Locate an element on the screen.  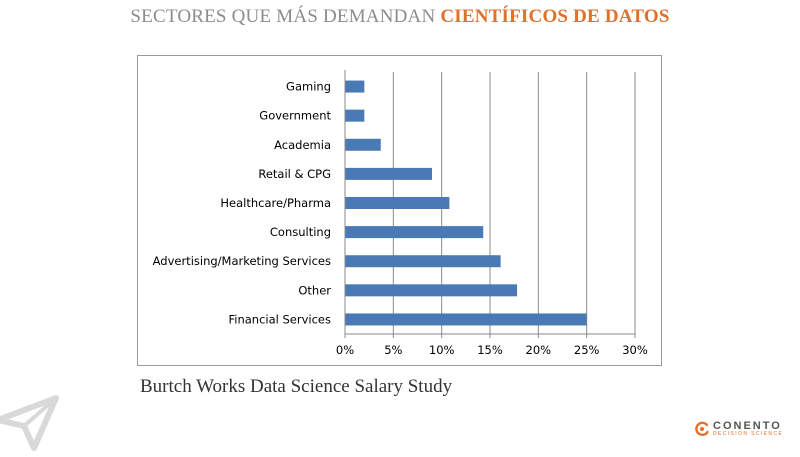
category-label: Government is located at coordinates (295, 116).